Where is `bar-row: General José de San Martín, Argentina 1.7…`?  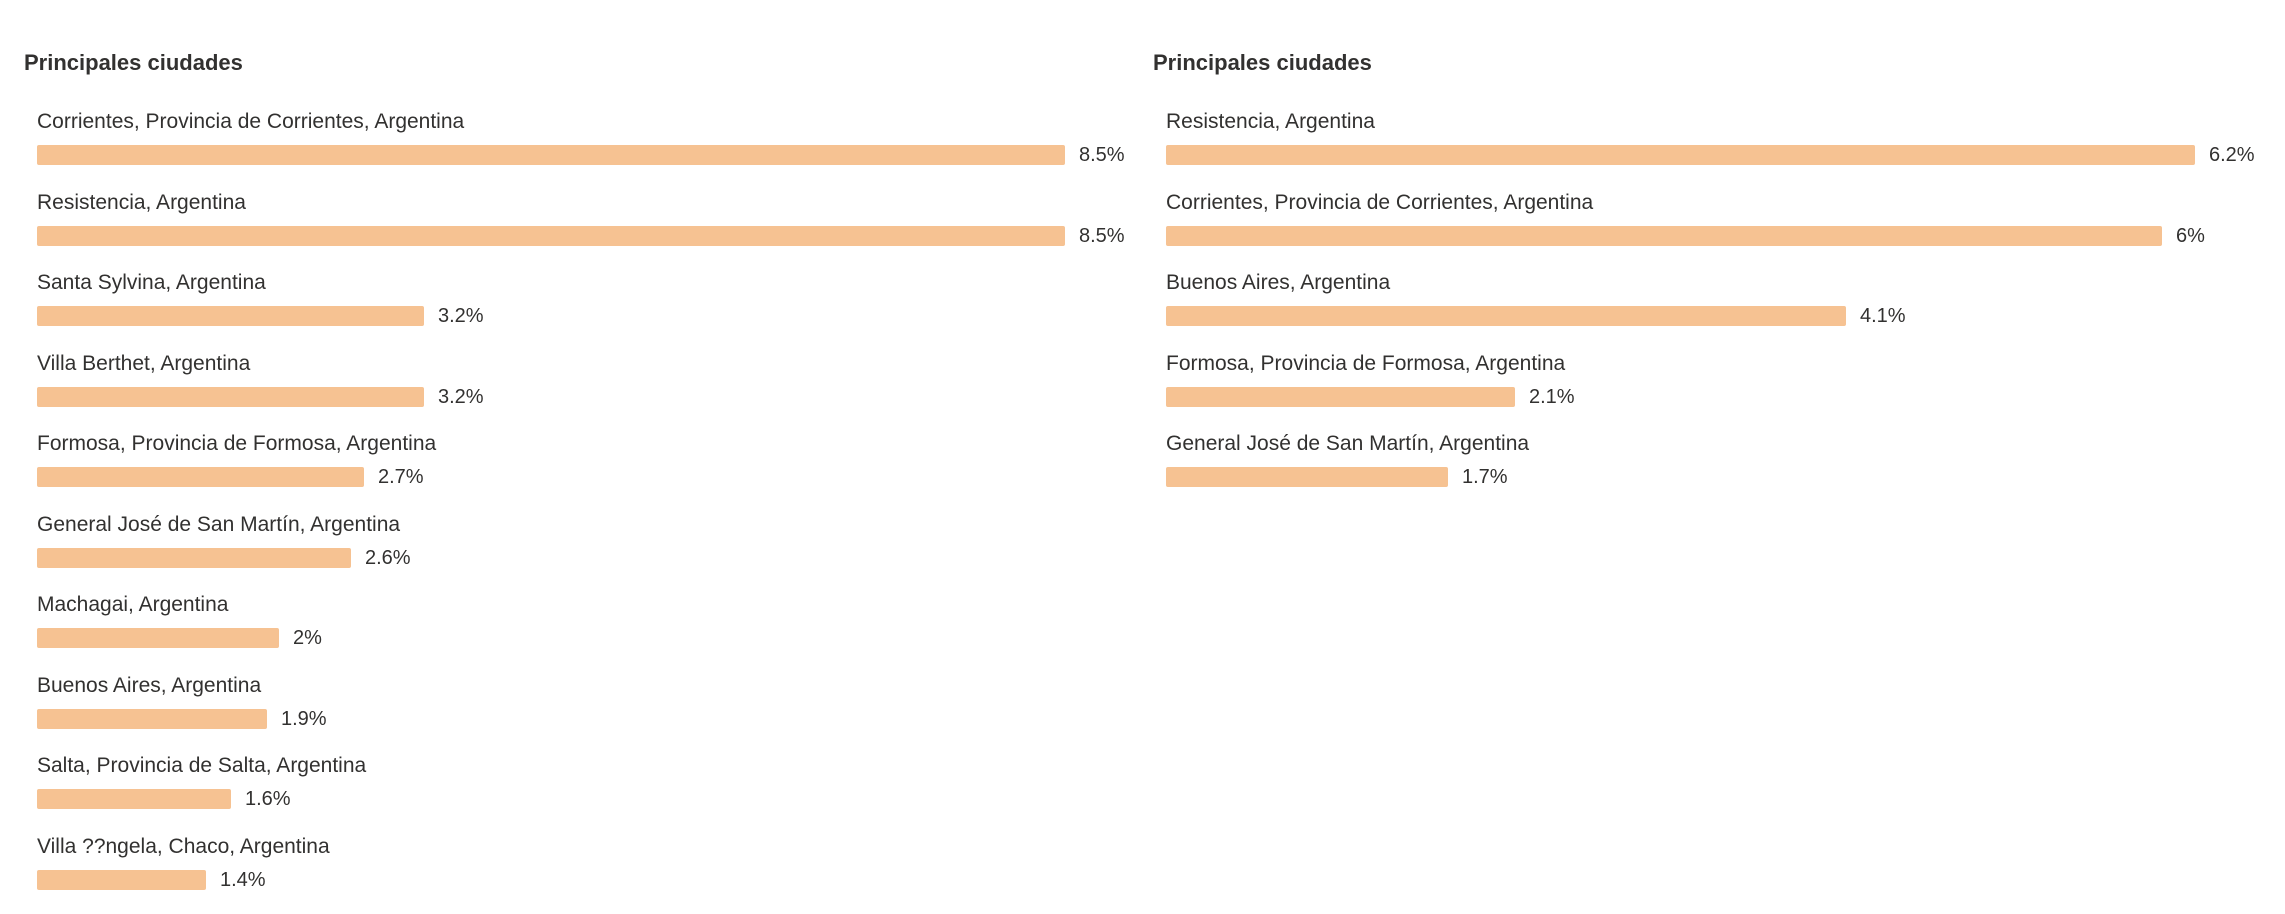
bar-row: General José de San Martín, Argentina 1.7… is located at coordinates (1719, 470).